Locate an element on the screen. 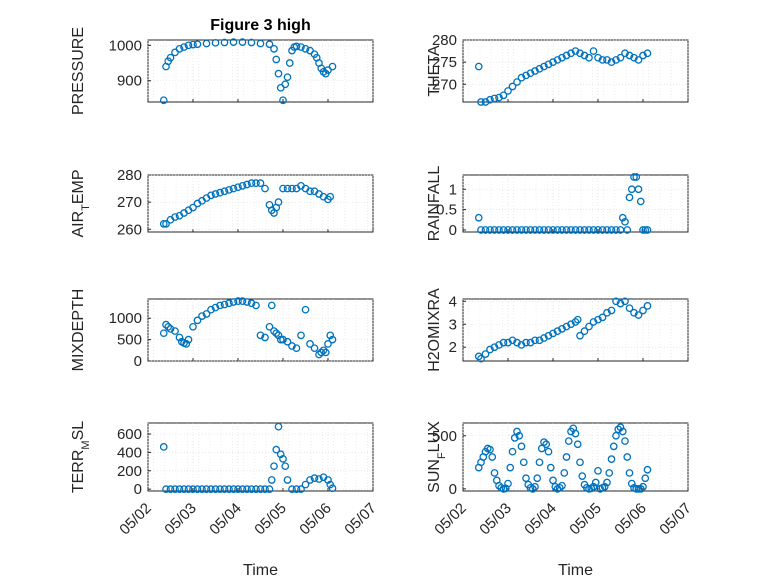 The height and width of the screenshot is (583, 778). y-axis-label: PRESSURE is located at coordinates (78, 71).